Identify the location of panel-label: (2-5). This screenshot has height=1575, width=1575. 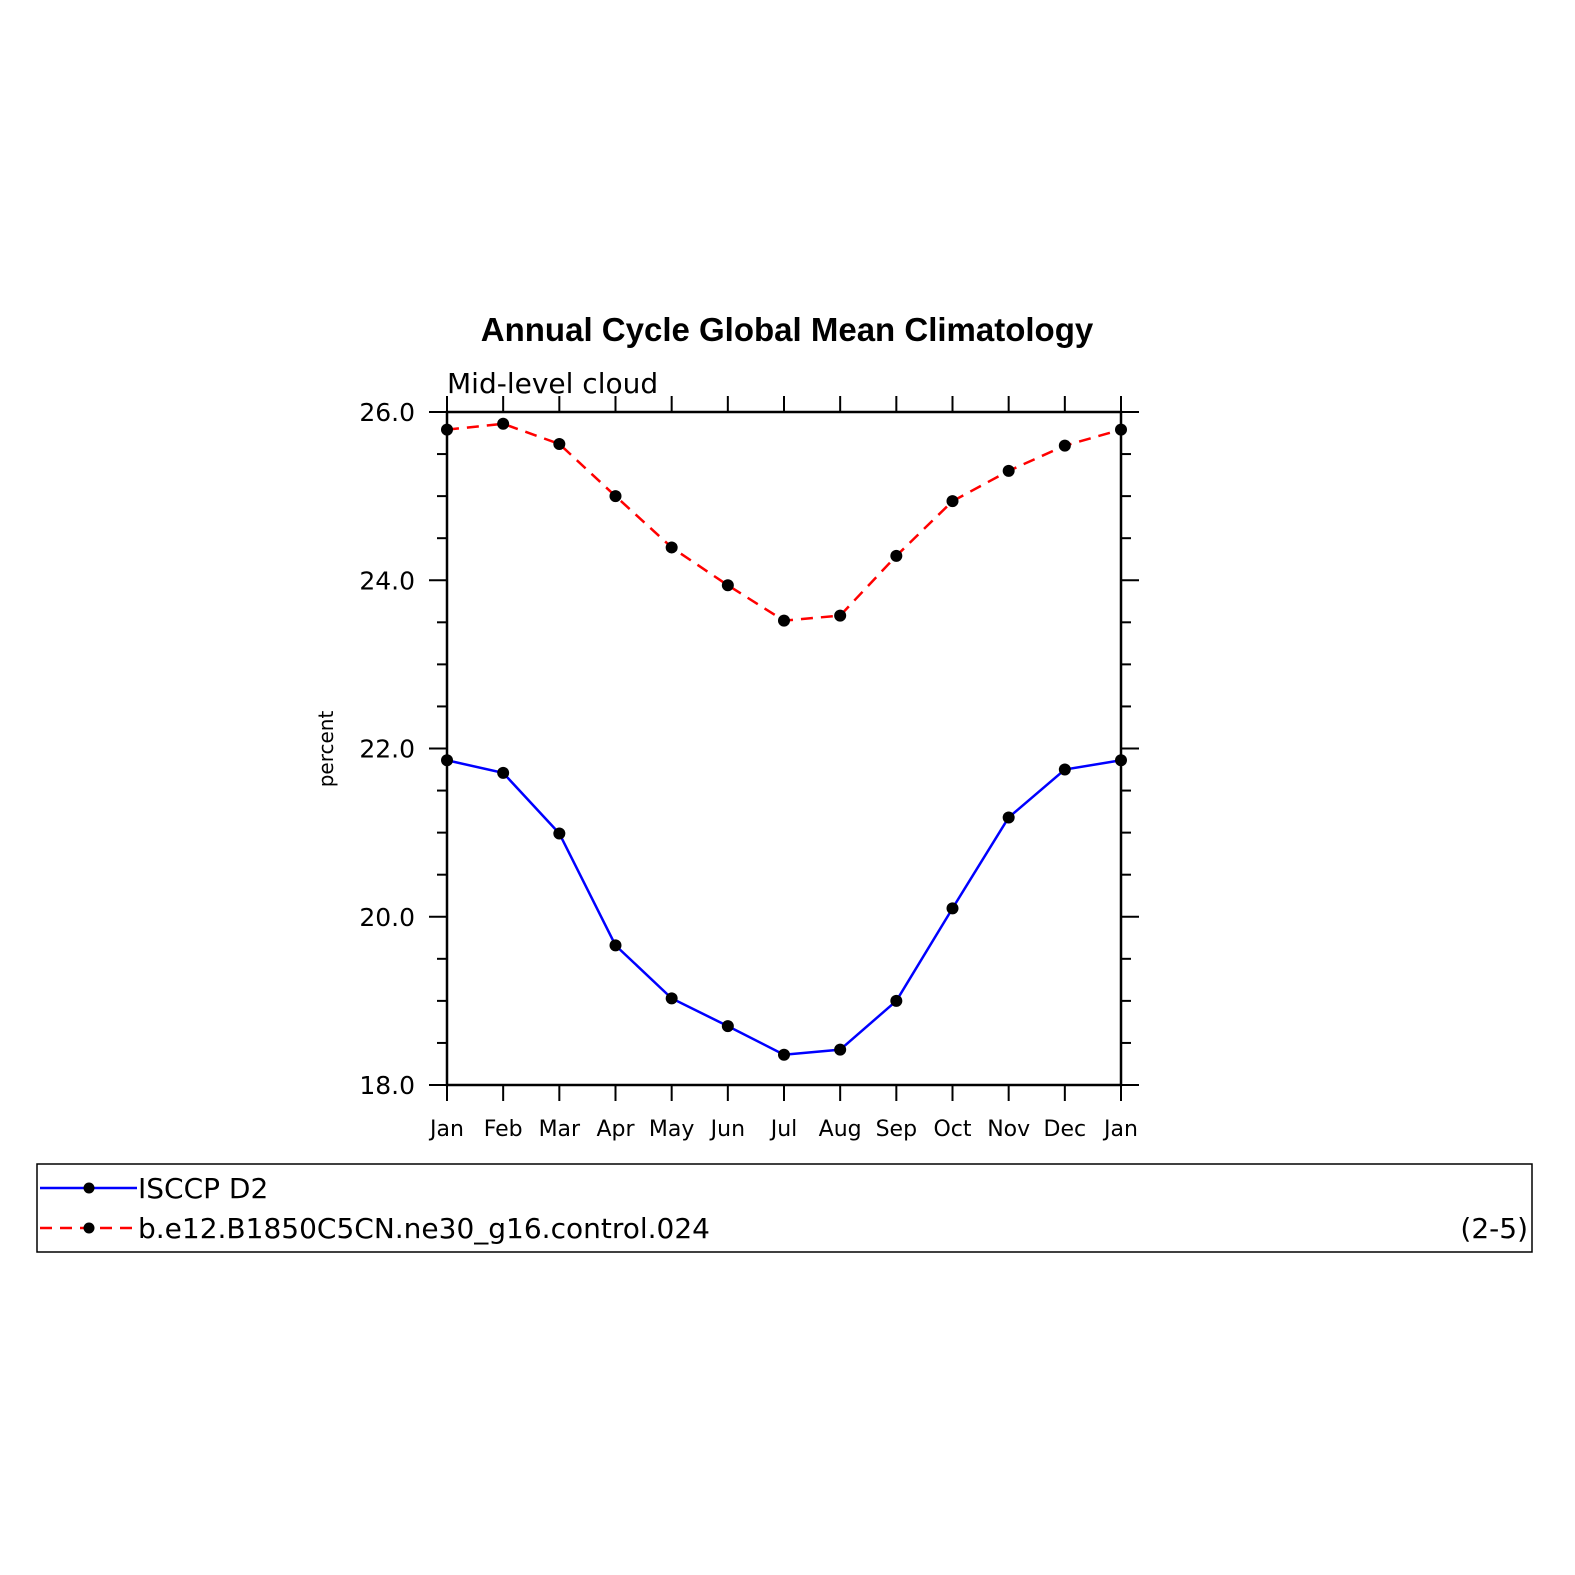
(1494, 1228).